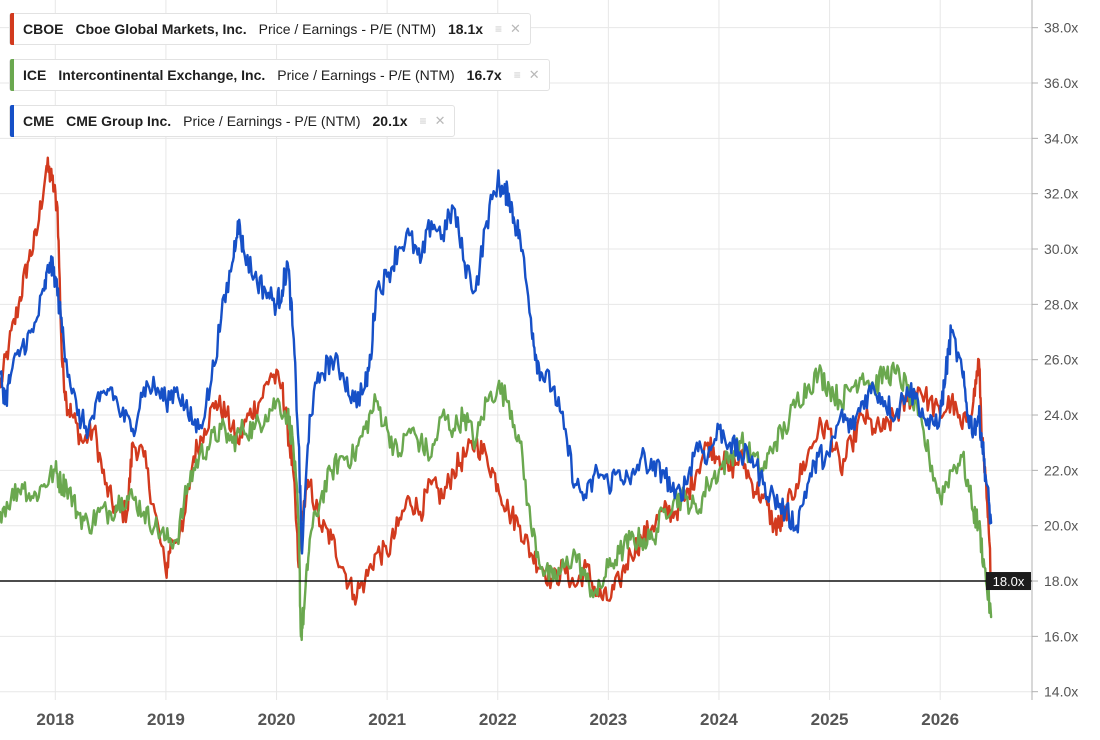 The width and height of the screenshot is (1100, 740). I want to click on legend-company-name: CME Group Inc., so click(119, 121).